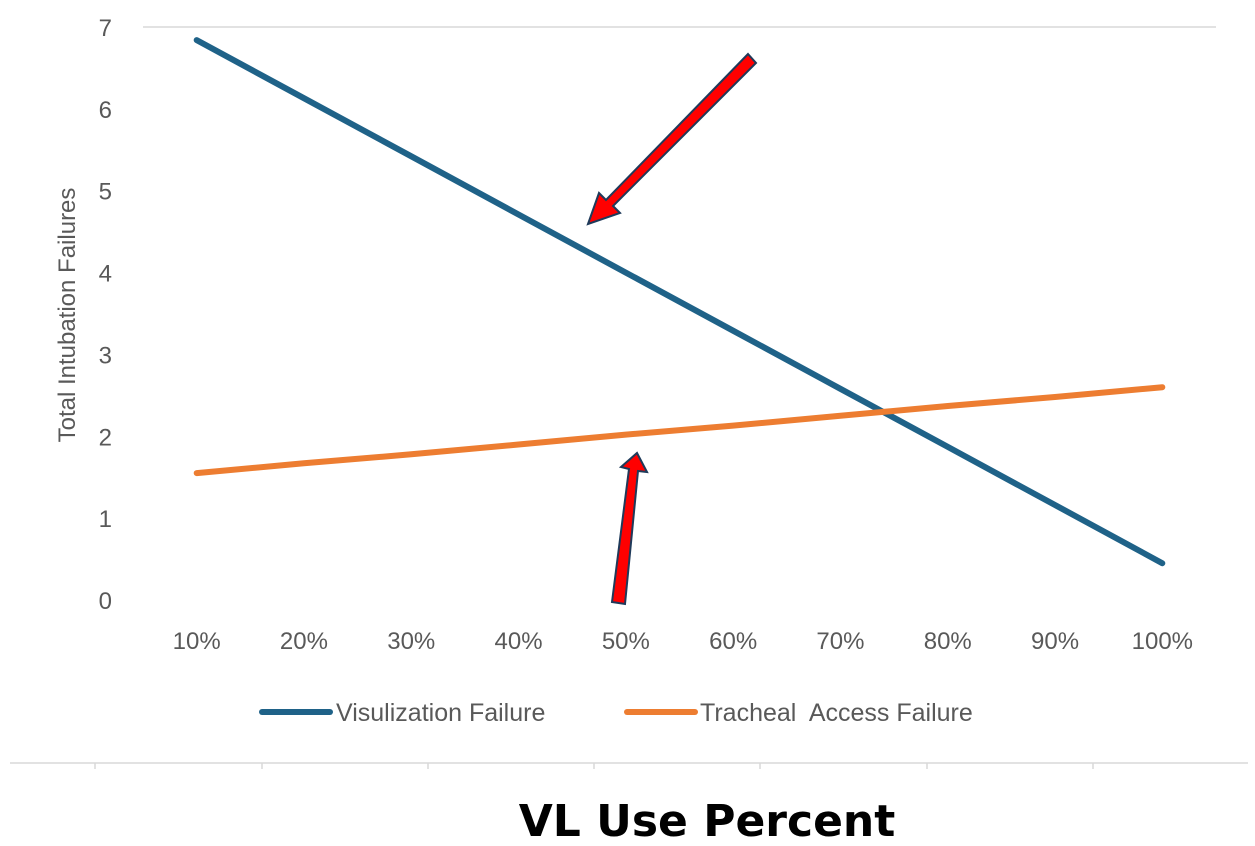 The width and height of the screenshot is (1255, 846). Describe the element at coordinates (707, 821) in the screenshot. I see `x-axis-title: VL Use Percent` at that location.